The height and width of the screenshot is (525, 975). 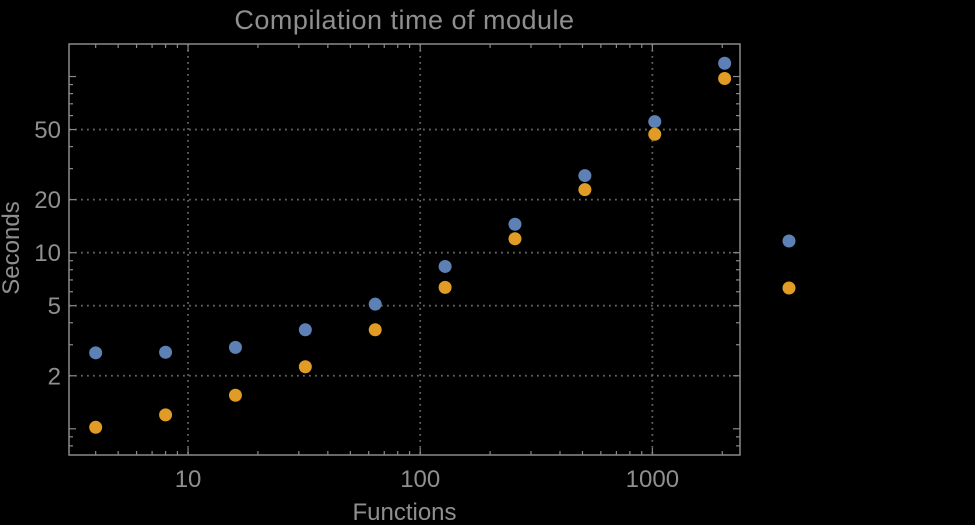 I want to click on y-tick-label: 10, so click(x=47, y=253).